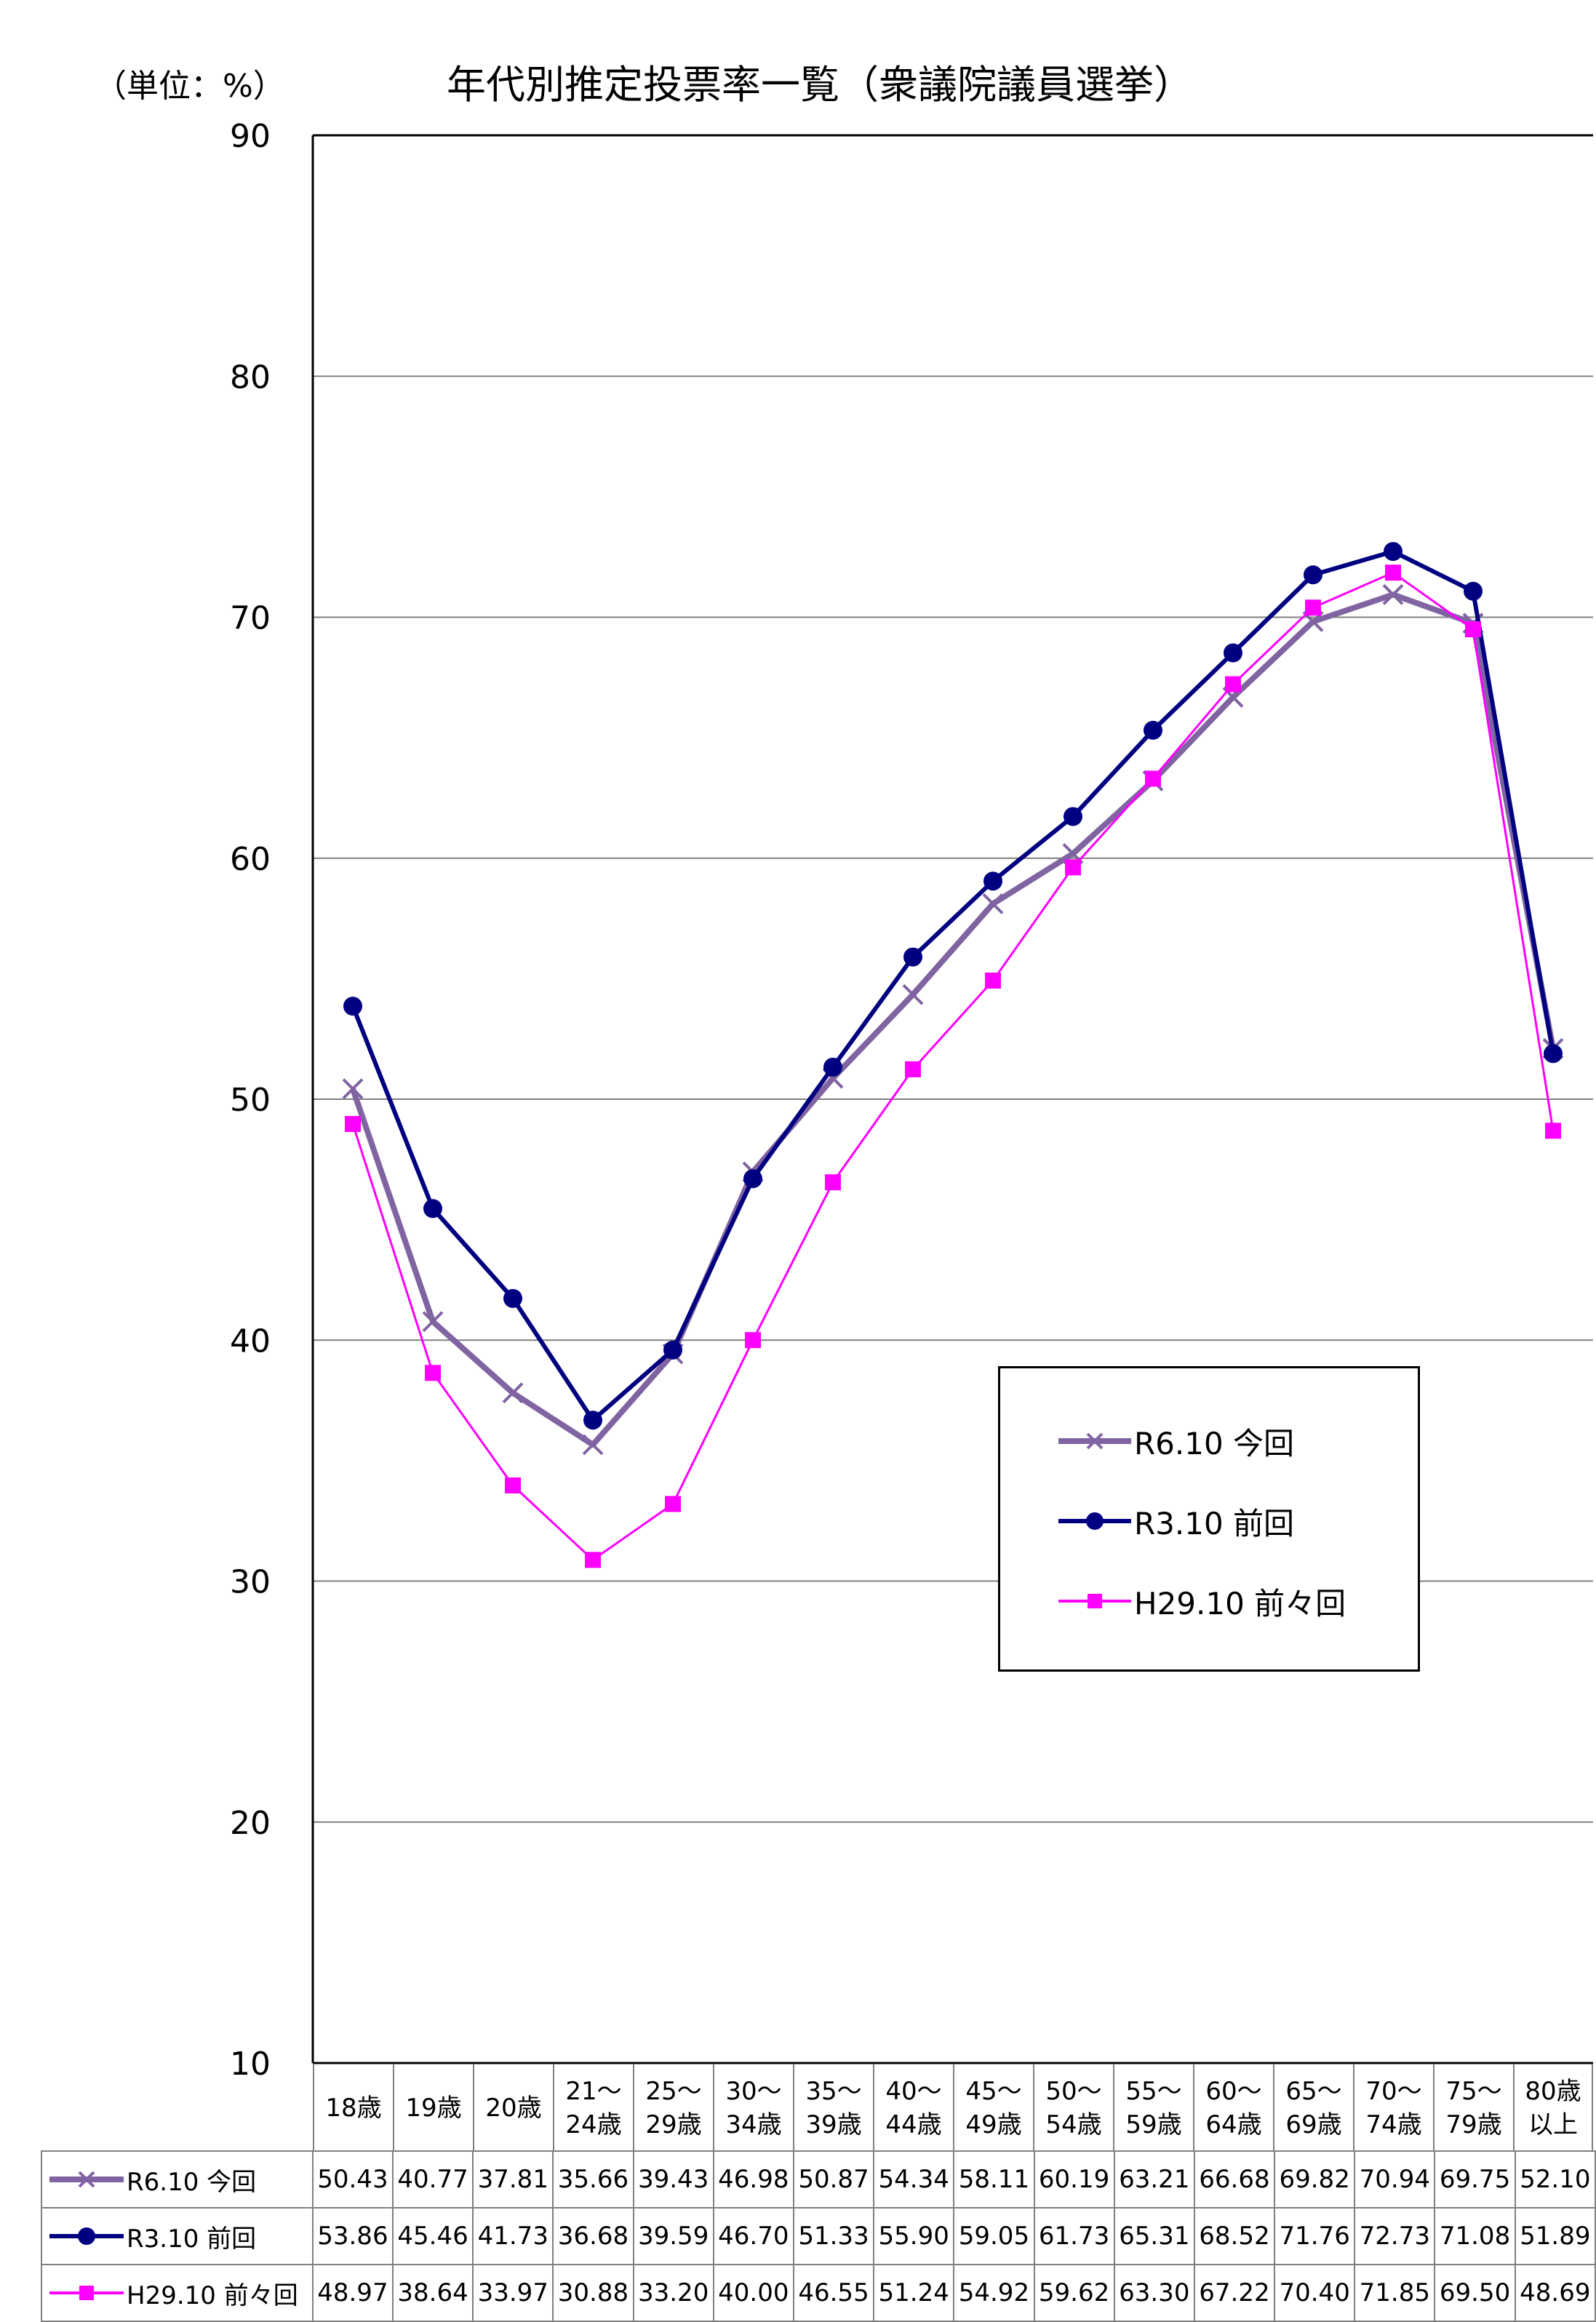 This screenshot has height=2322, width=1596. I want to click on legend-marker-square-icon, so click(1094, 1601).